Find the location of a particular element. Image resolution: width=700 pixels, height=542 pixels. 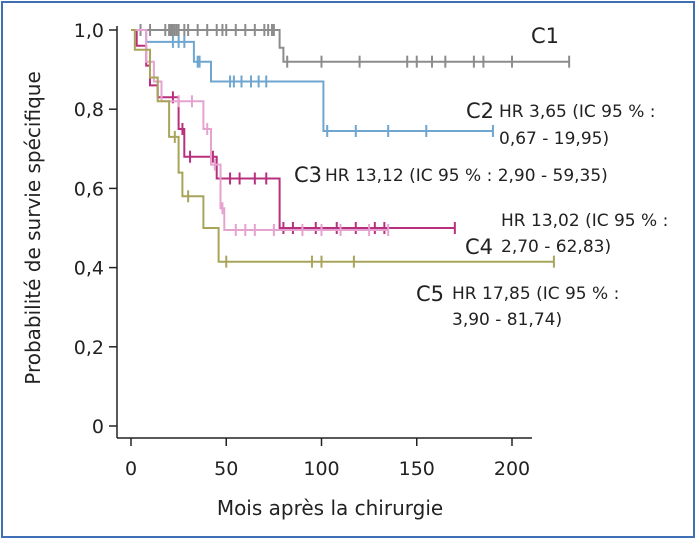

group-label-c5: C5 is located at coordinates (430, 294).